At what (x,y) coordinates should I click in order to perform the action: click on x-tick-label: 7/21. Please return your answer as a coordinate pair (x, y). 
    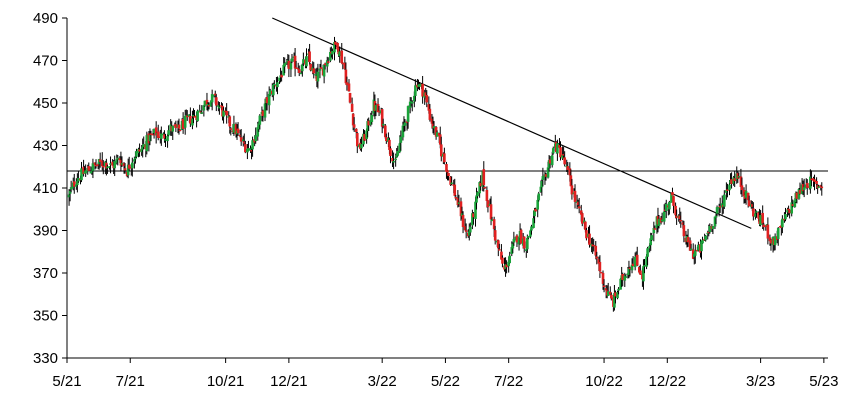
    Looking at the image, I should click on (130, 381).